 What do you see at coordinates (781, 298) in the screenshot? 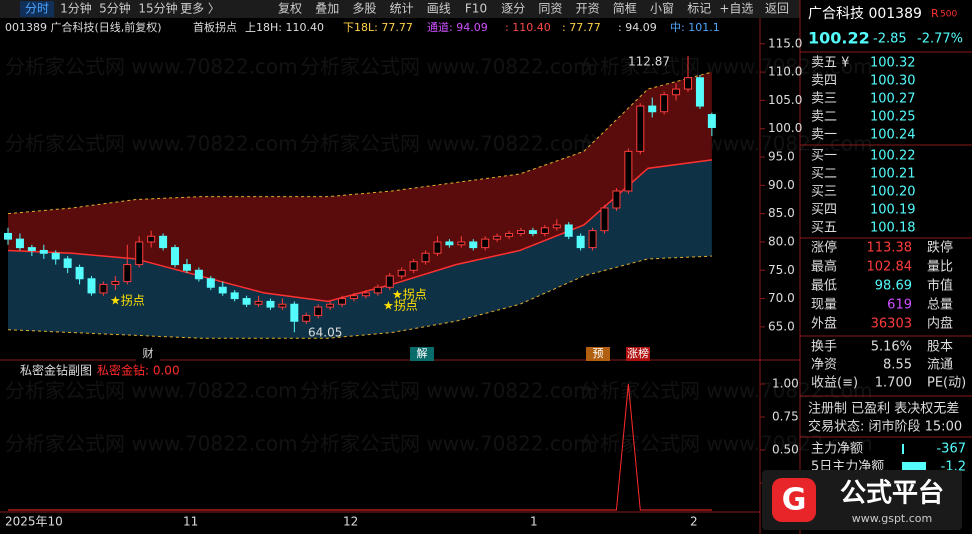
I see `y-tick-label: 70.0` at bounding box center [781, 298].